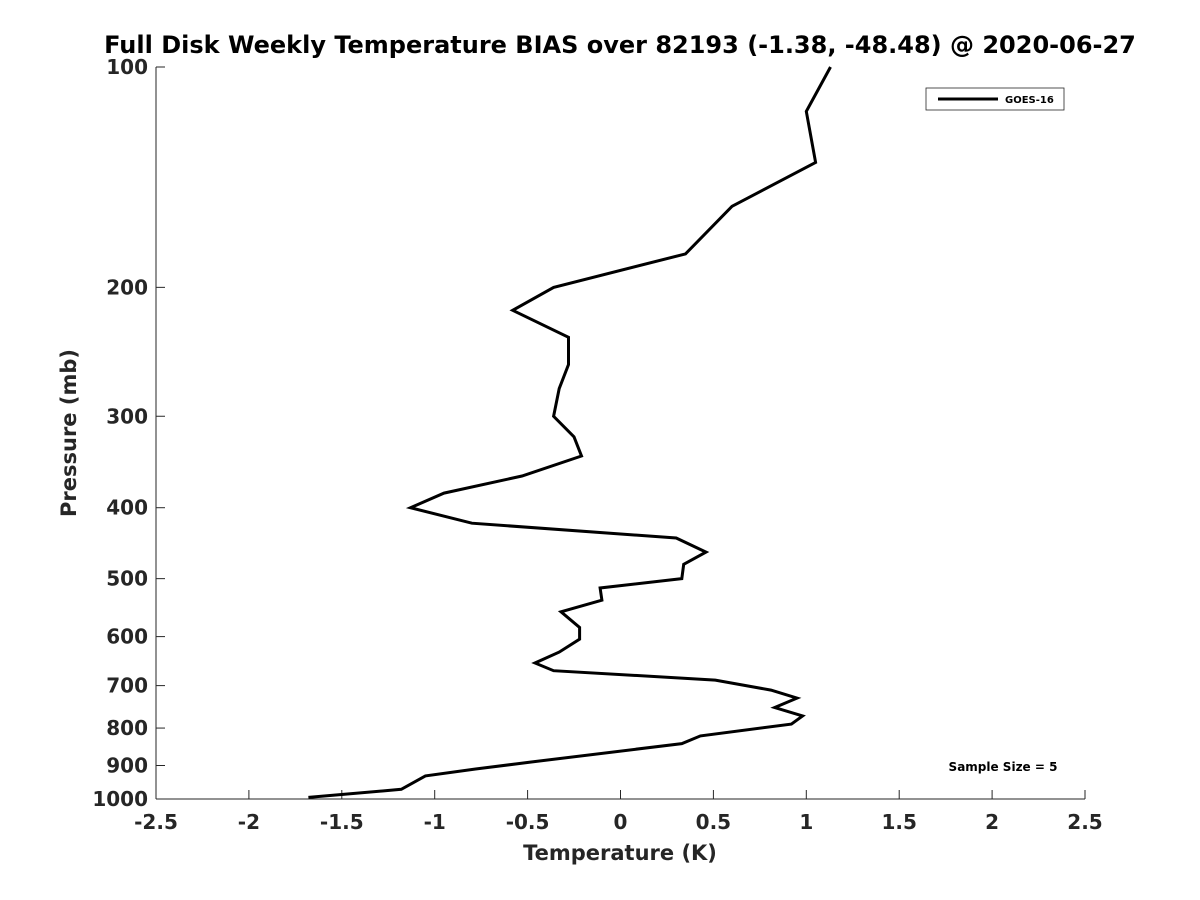  I want to click on x-tick-label: 0, so click(621, 822).